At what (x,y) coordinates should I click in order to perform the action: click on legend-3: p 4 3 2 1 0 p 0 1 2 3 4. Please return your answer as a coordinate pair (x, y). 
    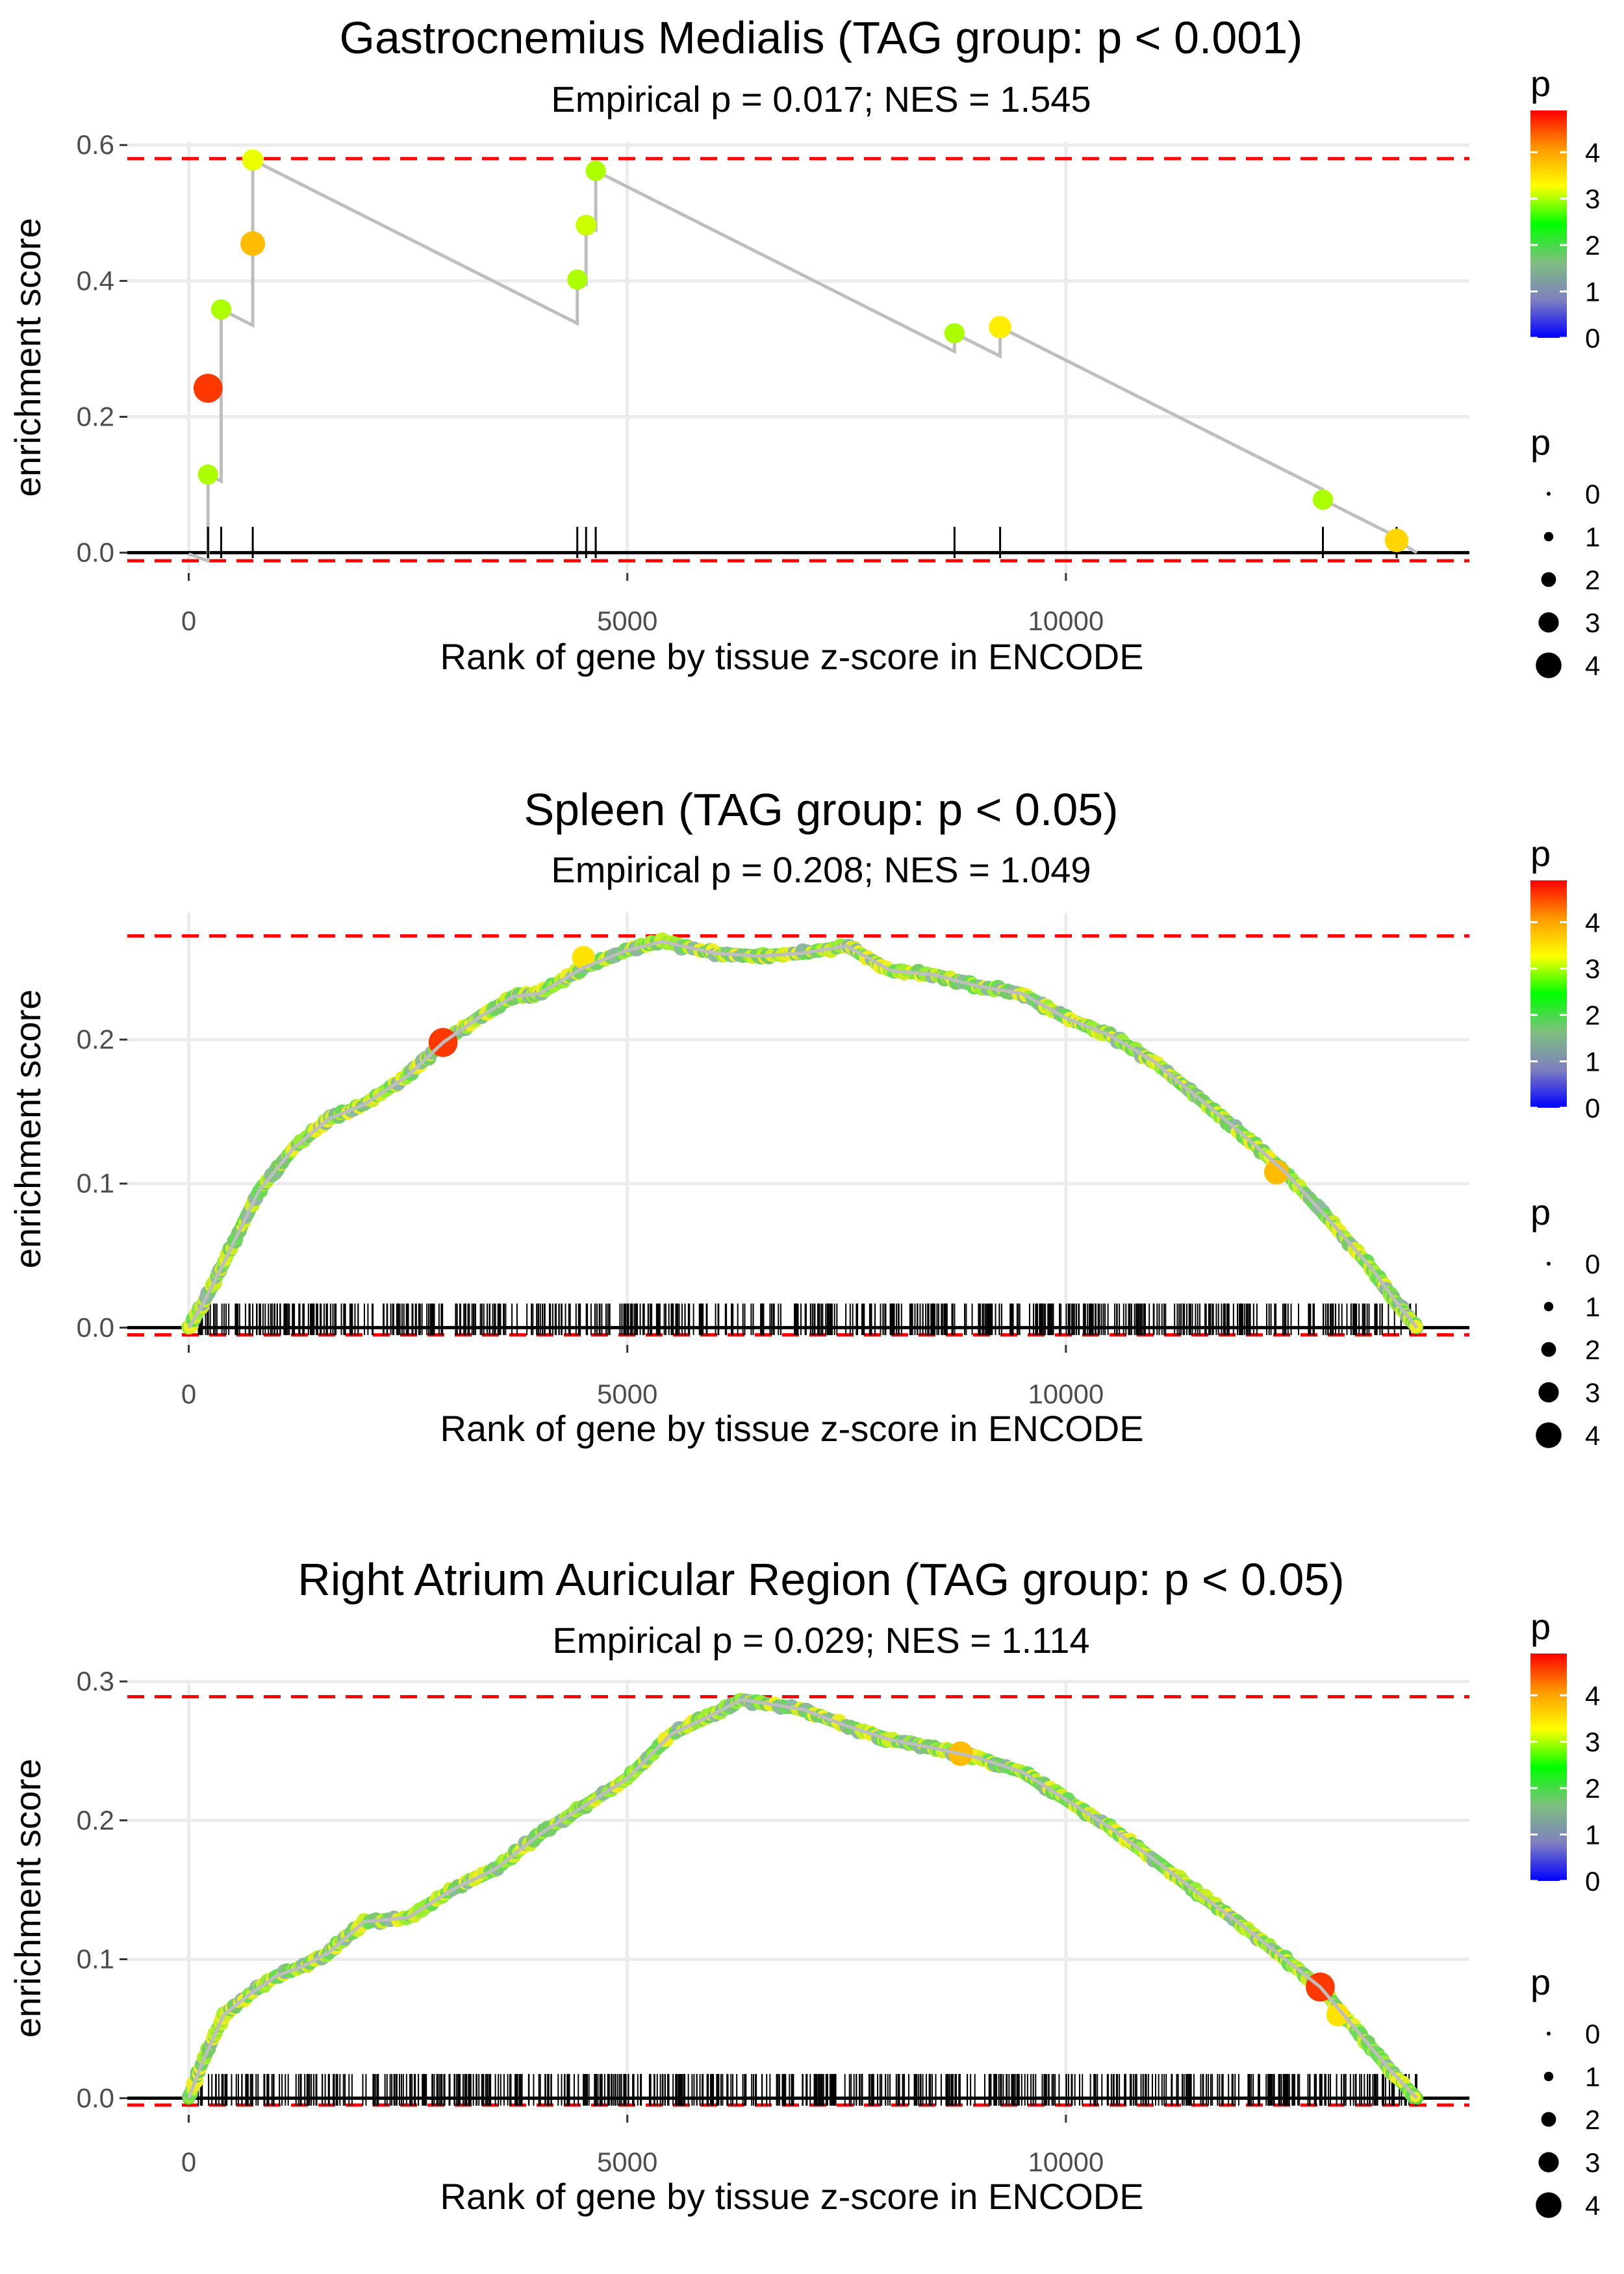
    Looking at the image, I should click on (1565, 1913).